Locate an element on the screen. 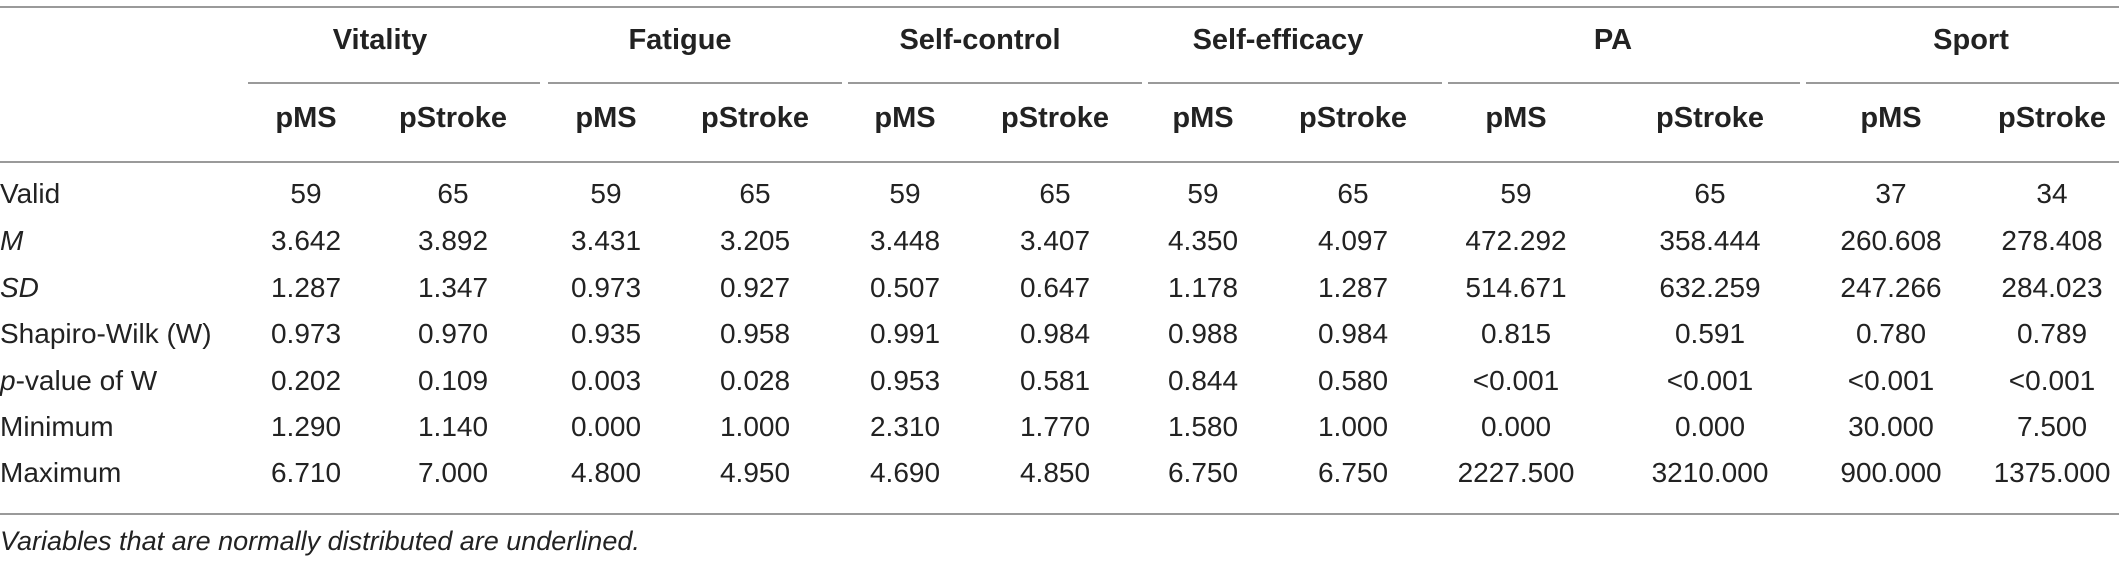 This screenshot has height=562, width=2119. row-label-text: SD is located at coordinates (19, 287).